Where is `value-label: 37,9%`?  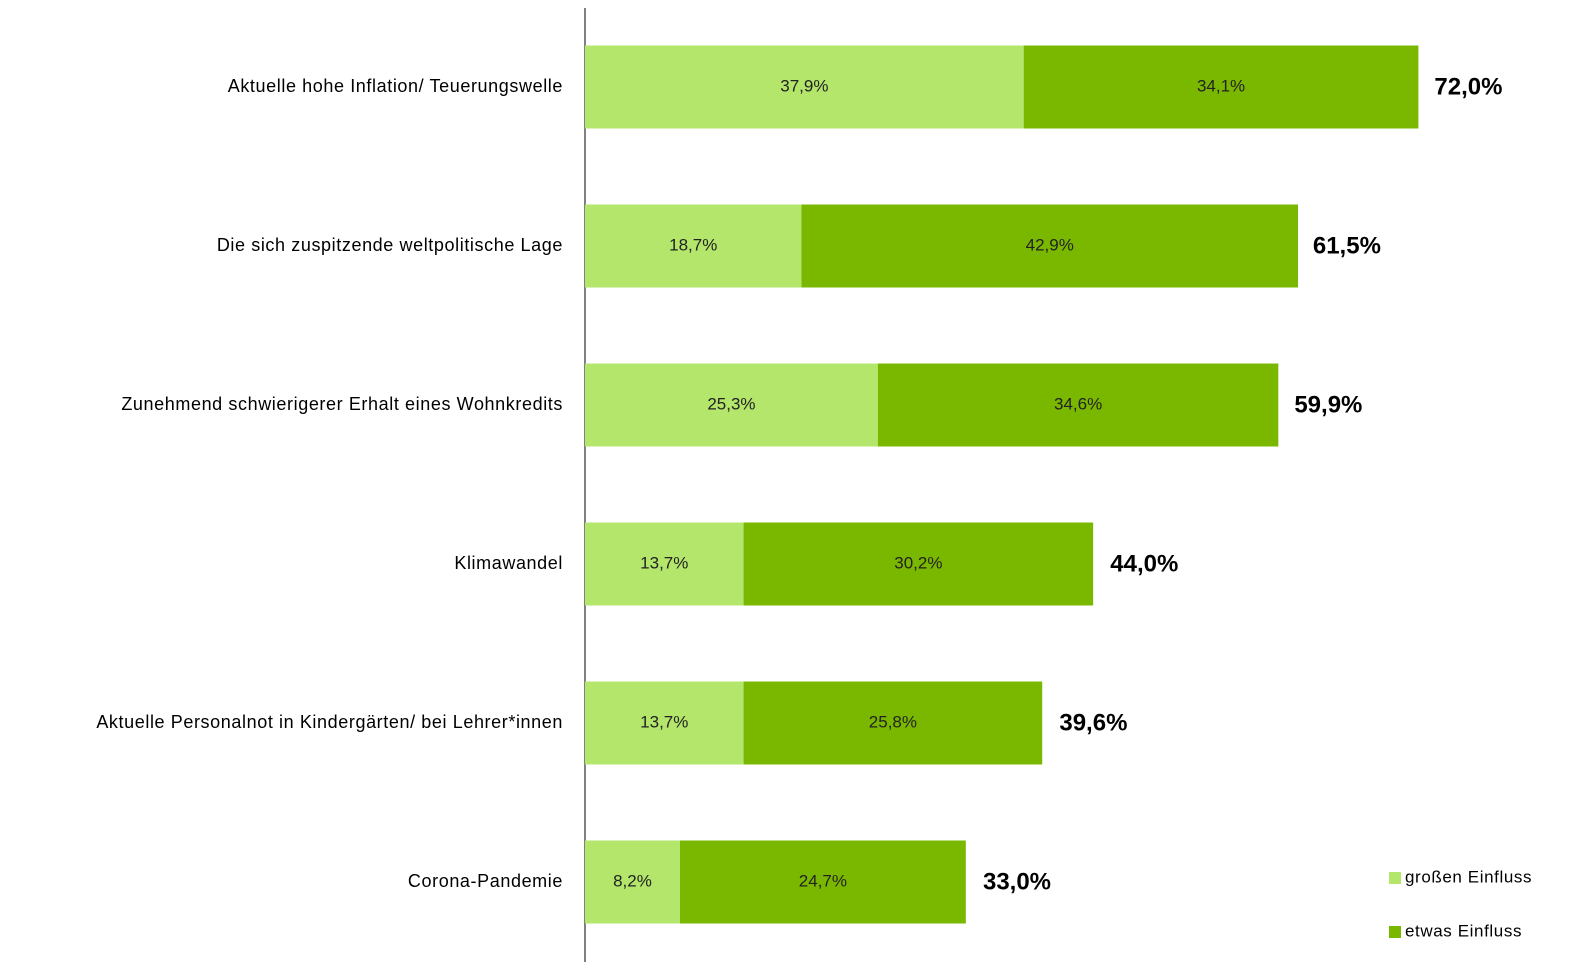 value-label: 37,9% is located at coordinates (804, 85).